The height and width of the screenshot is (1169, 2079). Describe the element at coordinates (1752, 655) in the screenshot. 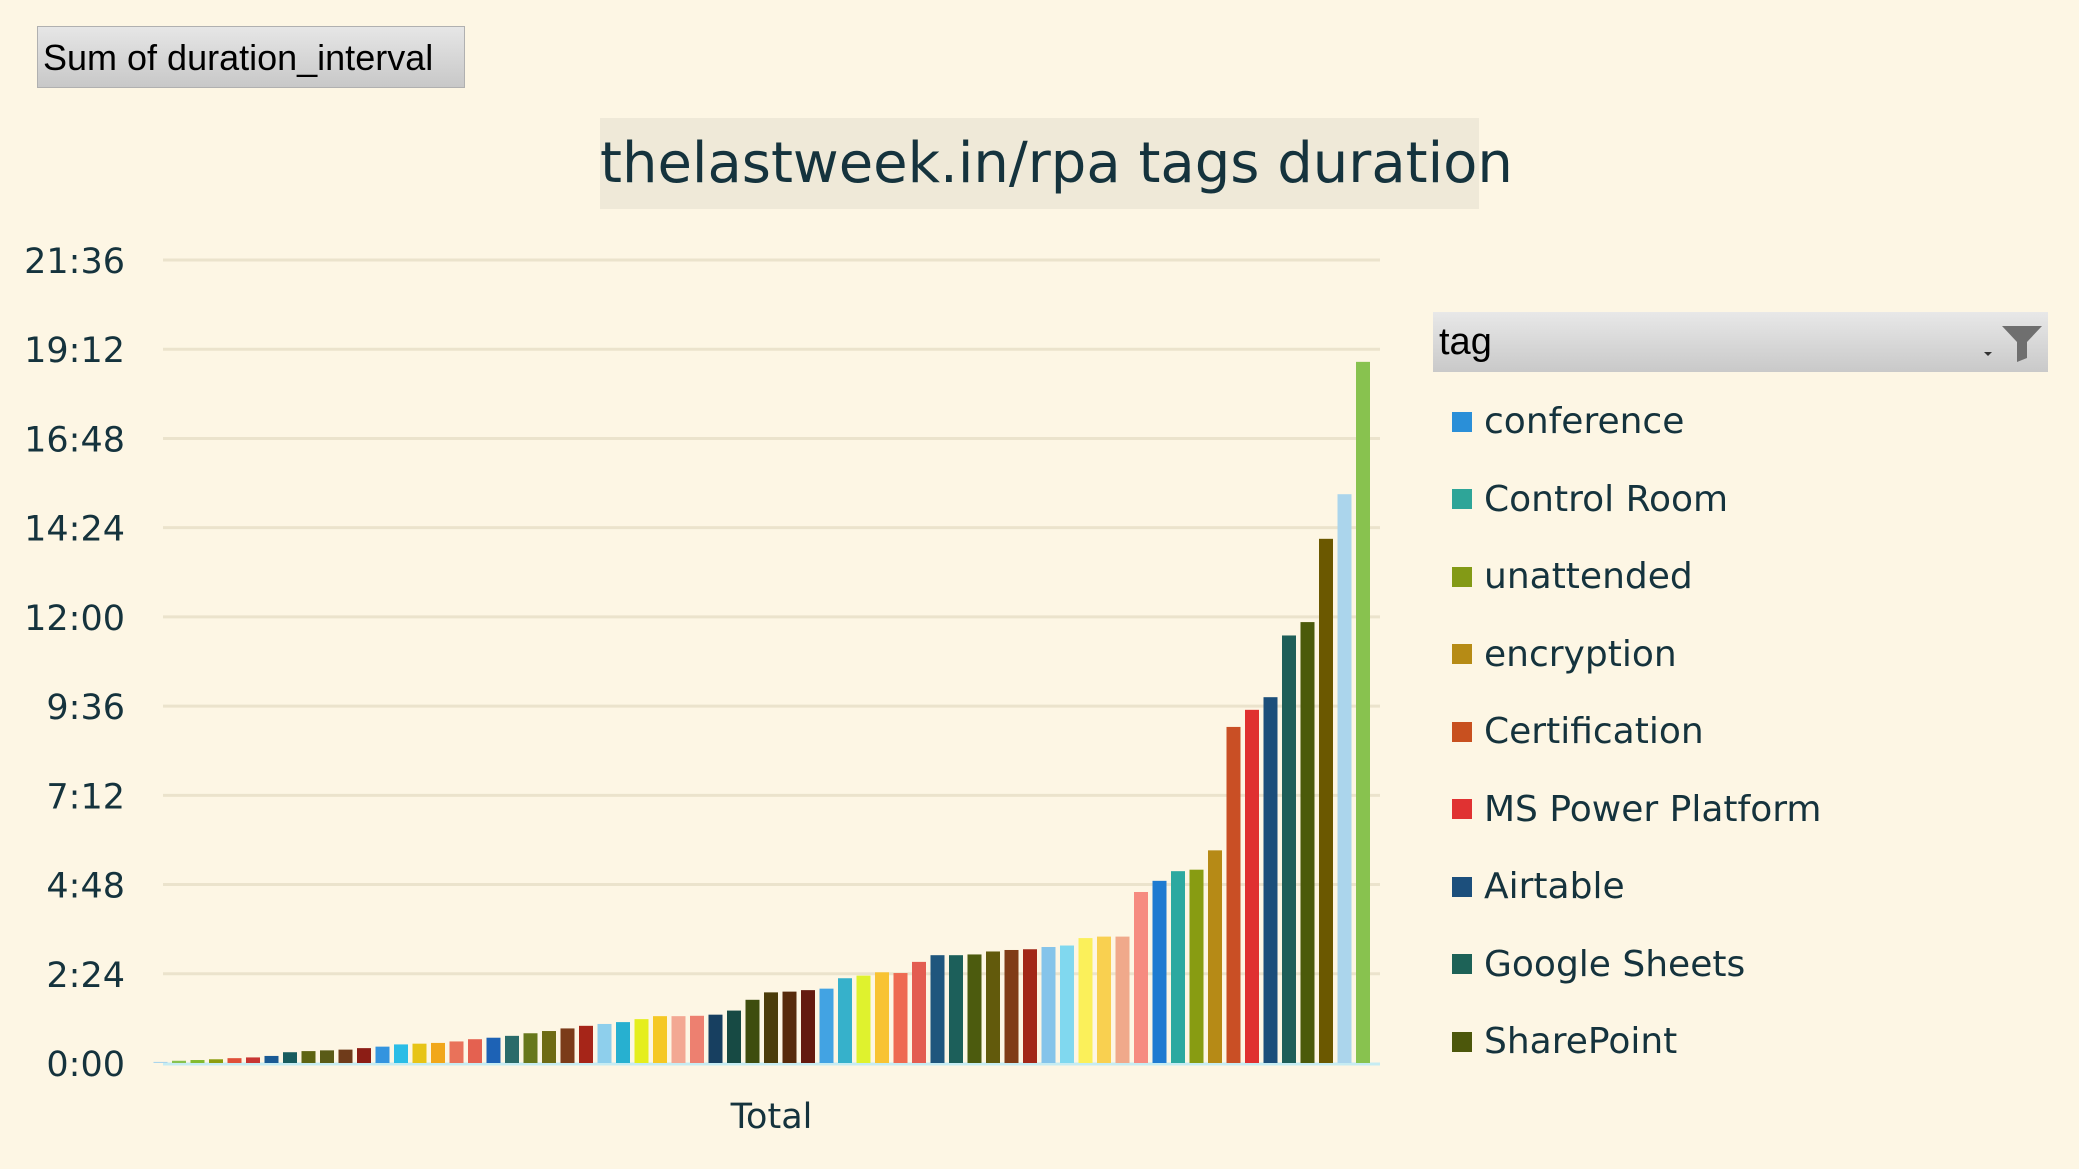

I see `legend-item: encryption` at that location.